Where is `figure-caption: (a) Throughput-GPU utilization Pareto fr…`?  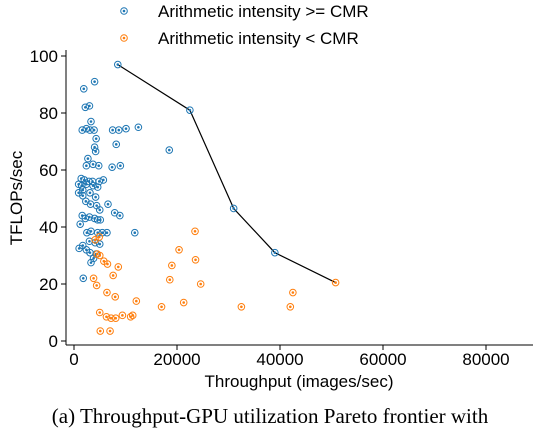
figure-caption: (a) Throughput-GPU utilization Pareto fr… is located at coordinates (270, 416).